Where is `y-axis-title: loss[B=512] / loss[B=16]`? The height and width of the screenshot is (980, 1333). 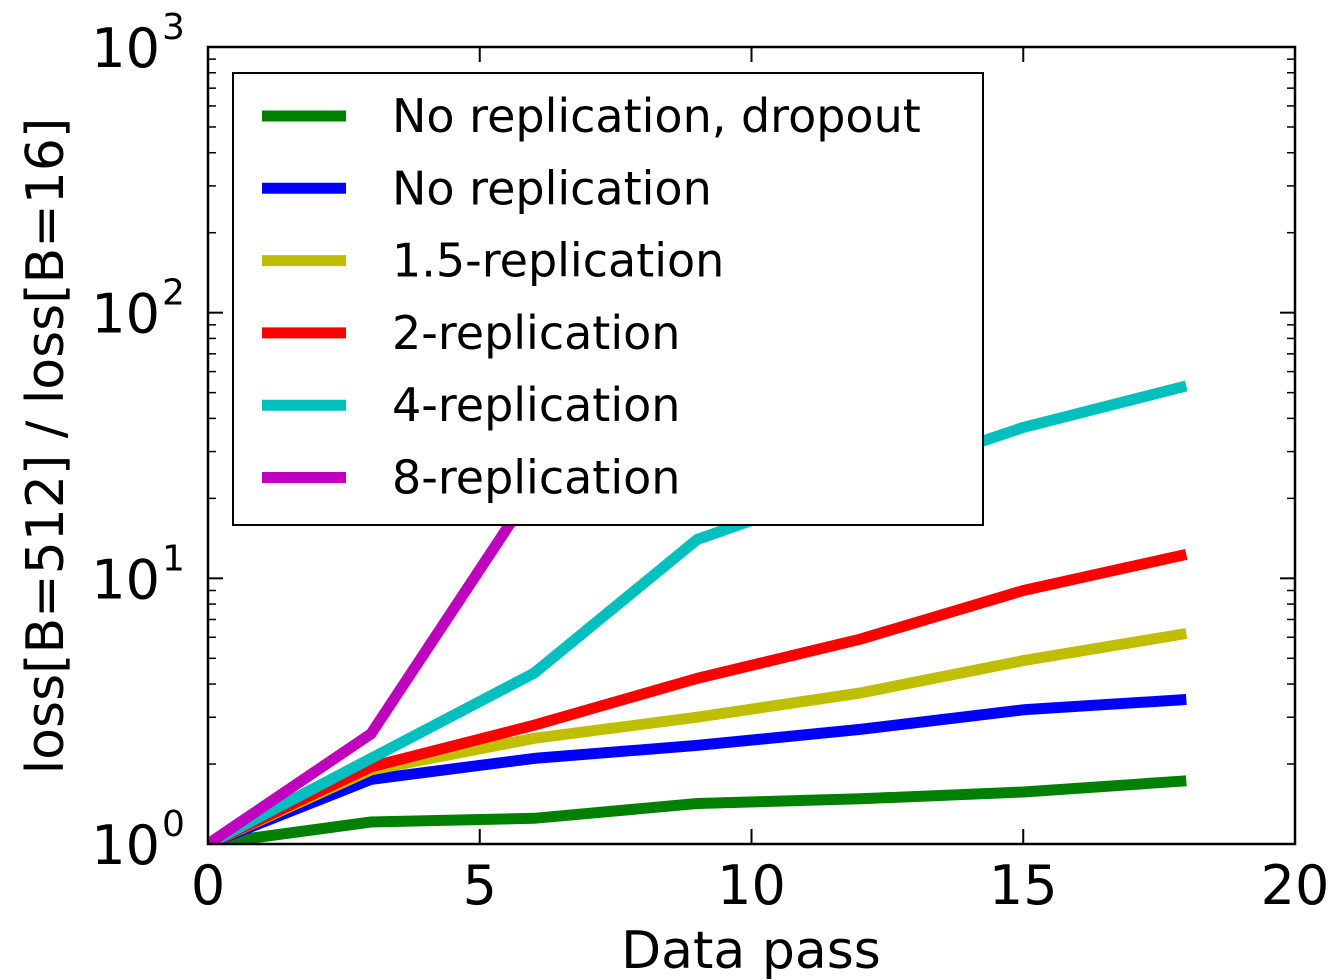
y-axis-title: loss[B=512] / loss[B=16] is located at coordinates (46, 446).